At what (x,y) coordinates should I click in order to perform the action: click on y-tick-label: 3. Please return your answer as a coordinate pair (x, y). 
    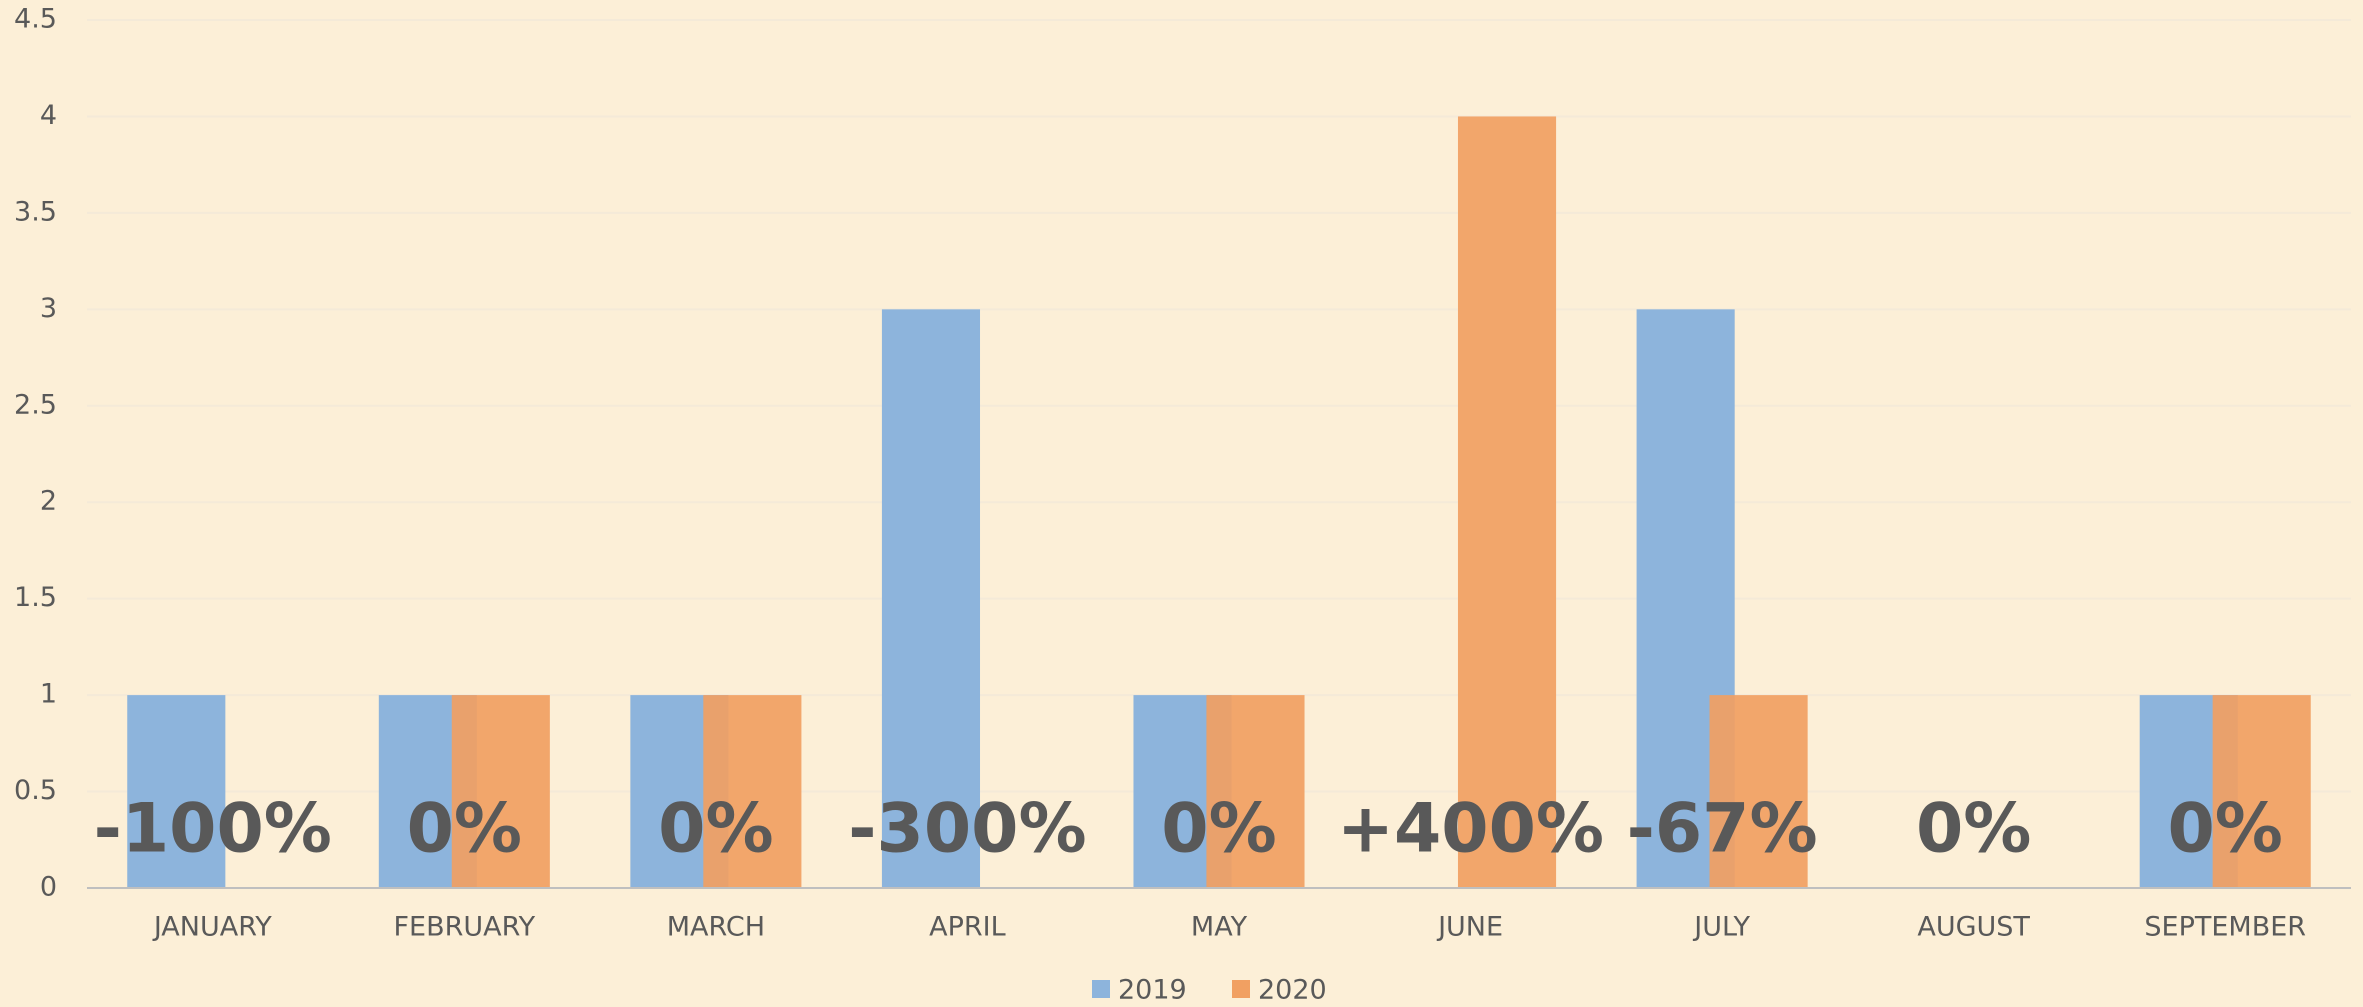
    Looking at the image, I should click on (48, 308).